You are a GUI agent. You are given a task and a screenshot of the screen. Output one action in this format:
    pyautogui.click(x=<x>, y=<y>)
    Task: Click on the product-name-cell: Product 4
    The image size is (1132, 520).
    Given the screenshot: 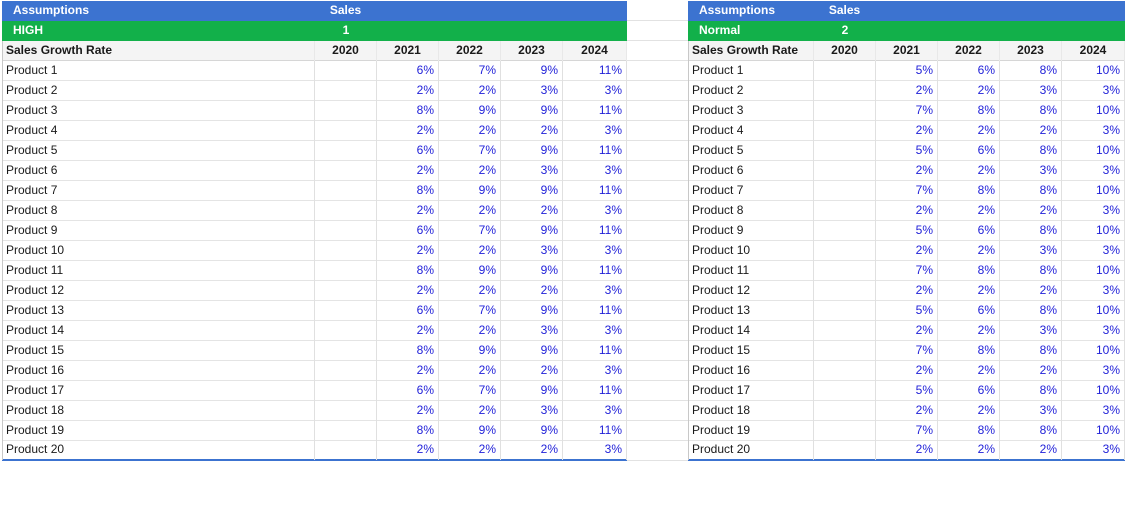 What is the action you would take?
    pyautogui.click(x=751, y=130)
    